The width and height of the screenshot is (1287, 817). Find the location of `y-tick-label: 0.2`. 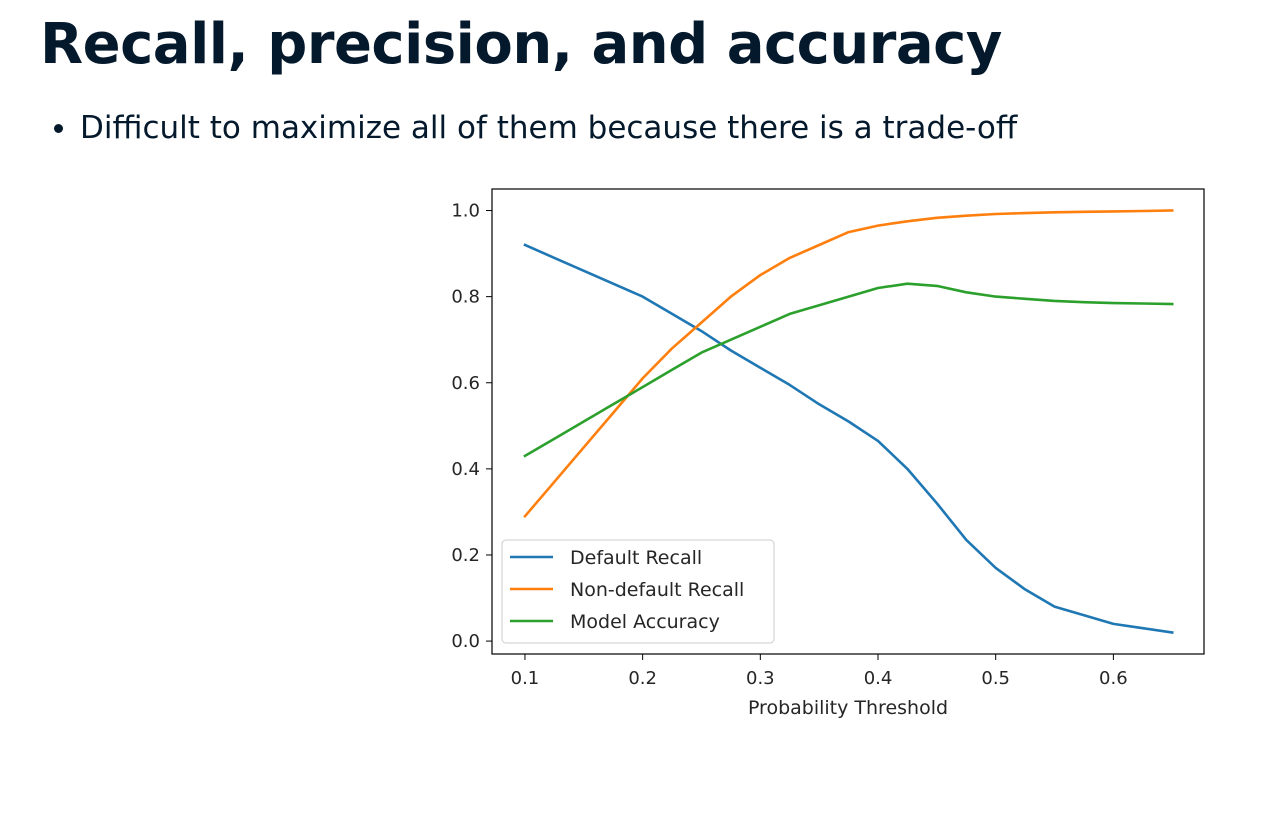

y-tick-label: 0.2 is located at coordinates (465, 555).